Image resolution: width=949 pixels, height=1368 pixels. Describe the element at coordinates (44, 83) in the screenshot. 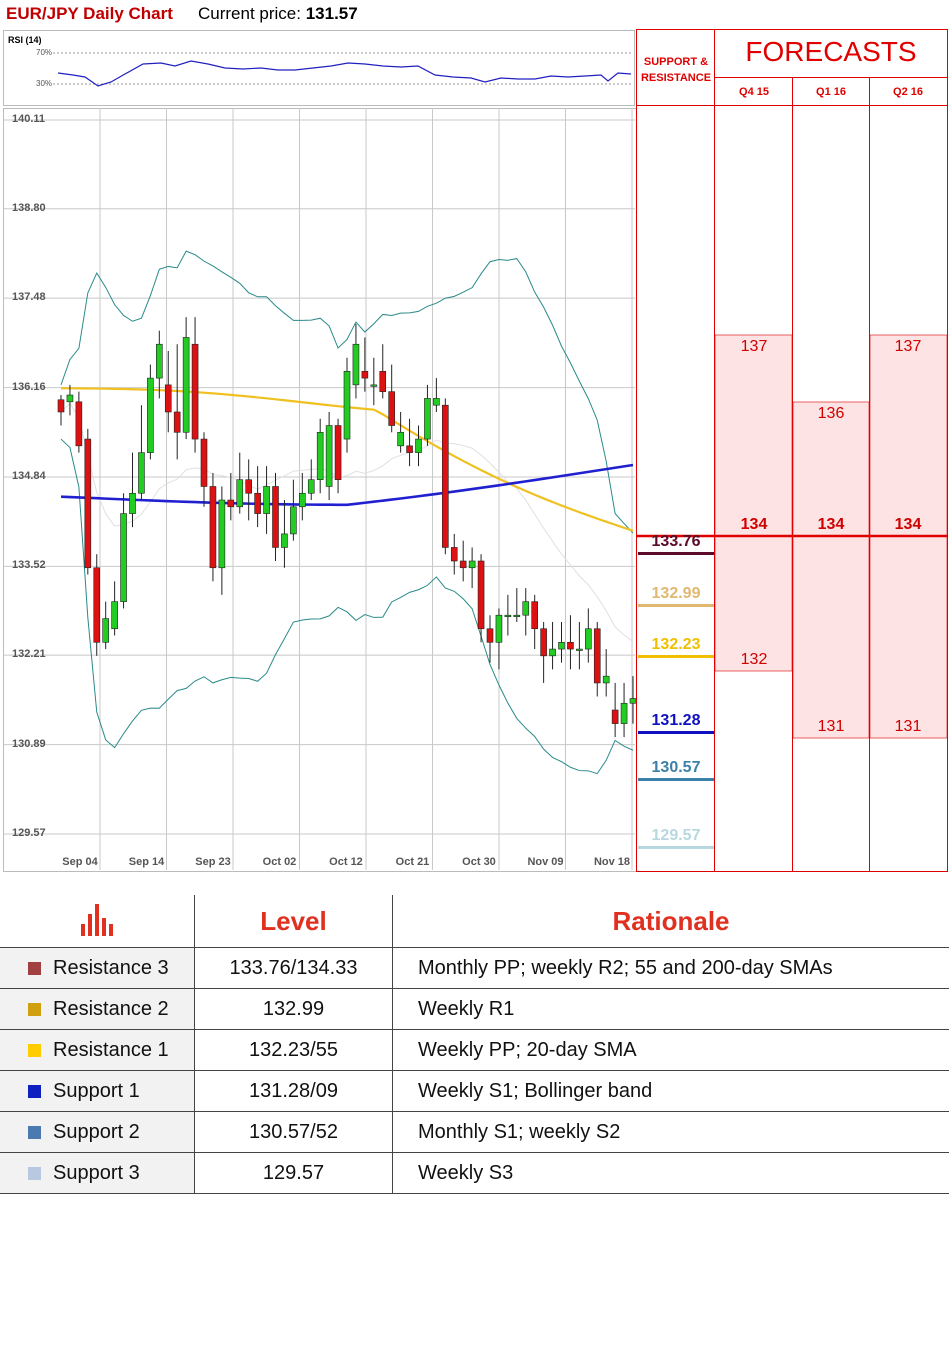

I see `rsi-level-30: 30%` at that location.